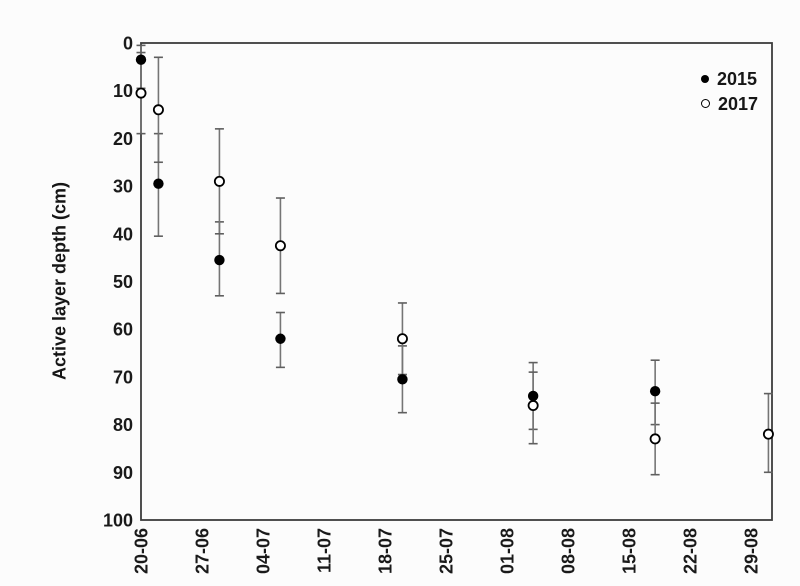 Image resolution: width=800 pixels, height=586 pixels. What do you see at coordinates (705, 78) in the screenshot?
I see `filled-circle-marker-icon` at bounding box center [705, 78].